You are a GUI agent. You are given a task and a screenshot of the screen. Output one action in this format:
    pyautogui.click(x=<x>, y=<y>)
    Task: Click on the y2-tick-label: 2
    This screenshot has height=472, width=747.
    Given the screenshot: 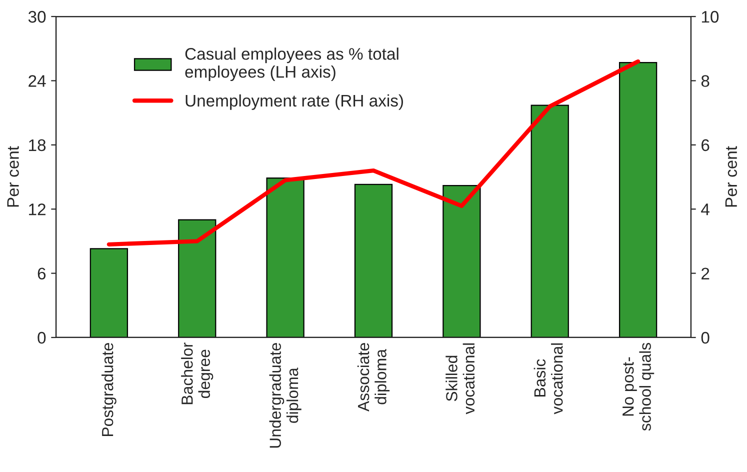 What is the action you would take?
    pyautogui.click(x=706, y=274)
    